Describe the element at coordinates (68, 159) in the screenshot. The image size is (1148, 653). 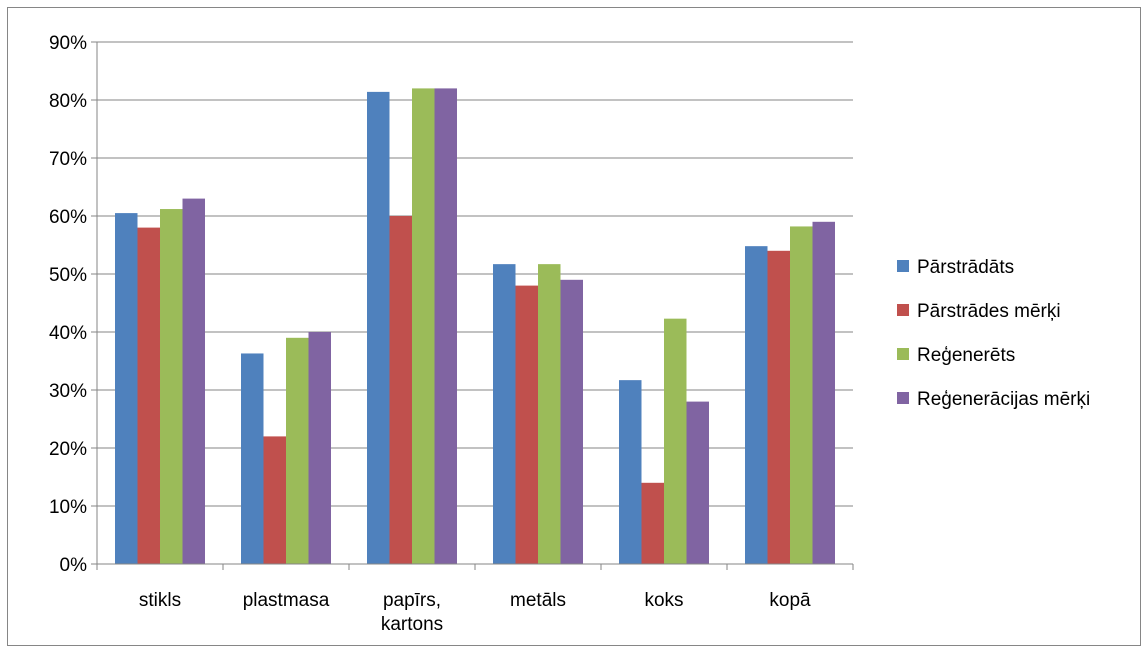
I see `y-tick-label: 70%` at that location.